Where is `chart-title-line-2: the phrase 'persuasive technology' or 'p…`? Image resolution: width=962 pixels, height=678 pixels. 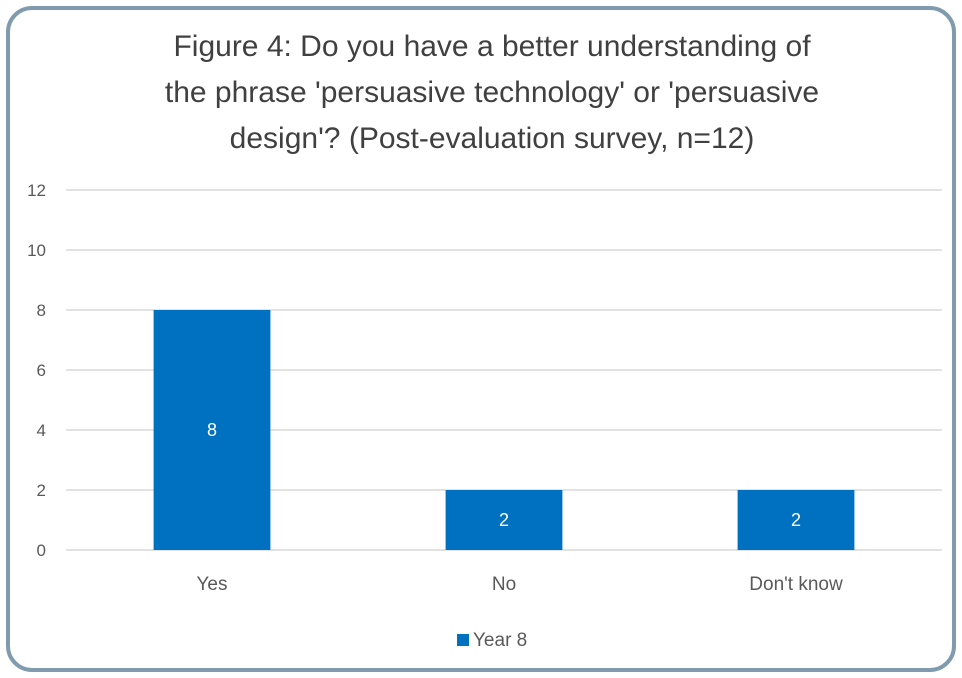
chart-title-line-2: the phrase 'persuasive technology' or 'p… is located at coordinates (492, 92).